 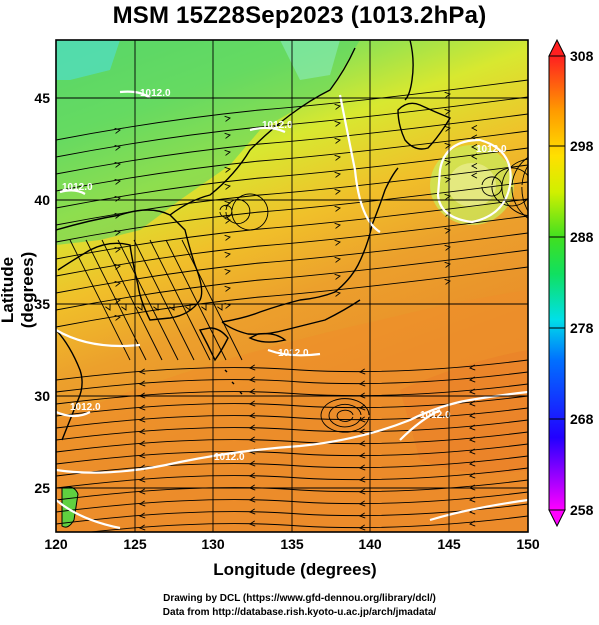 What do you see at coordinates (449, 544) in the screenshot?
I see `x-tick-label: 145` at bounding box center [449, 544].